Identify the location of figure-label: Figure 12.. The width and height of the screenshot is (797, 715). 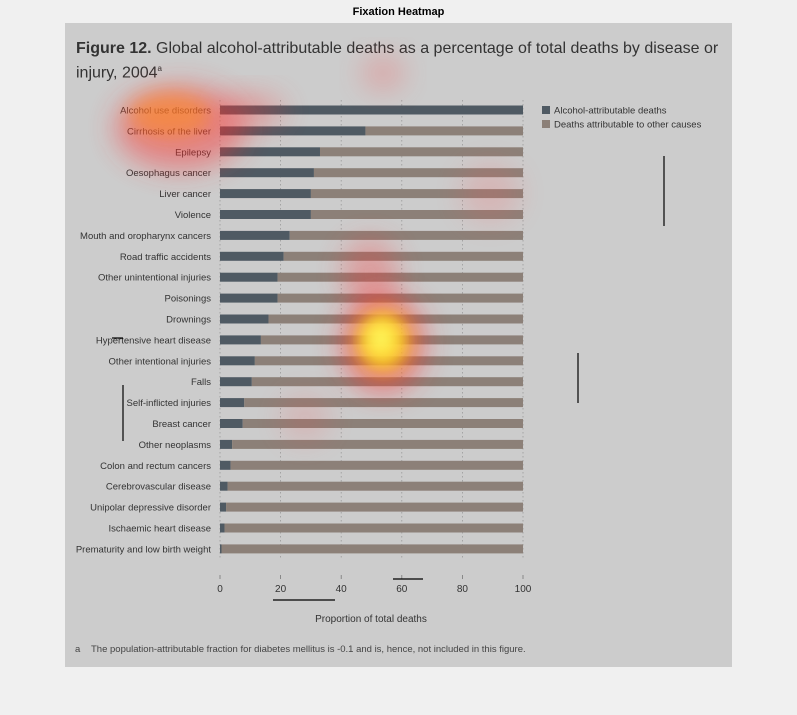
(114, 48).